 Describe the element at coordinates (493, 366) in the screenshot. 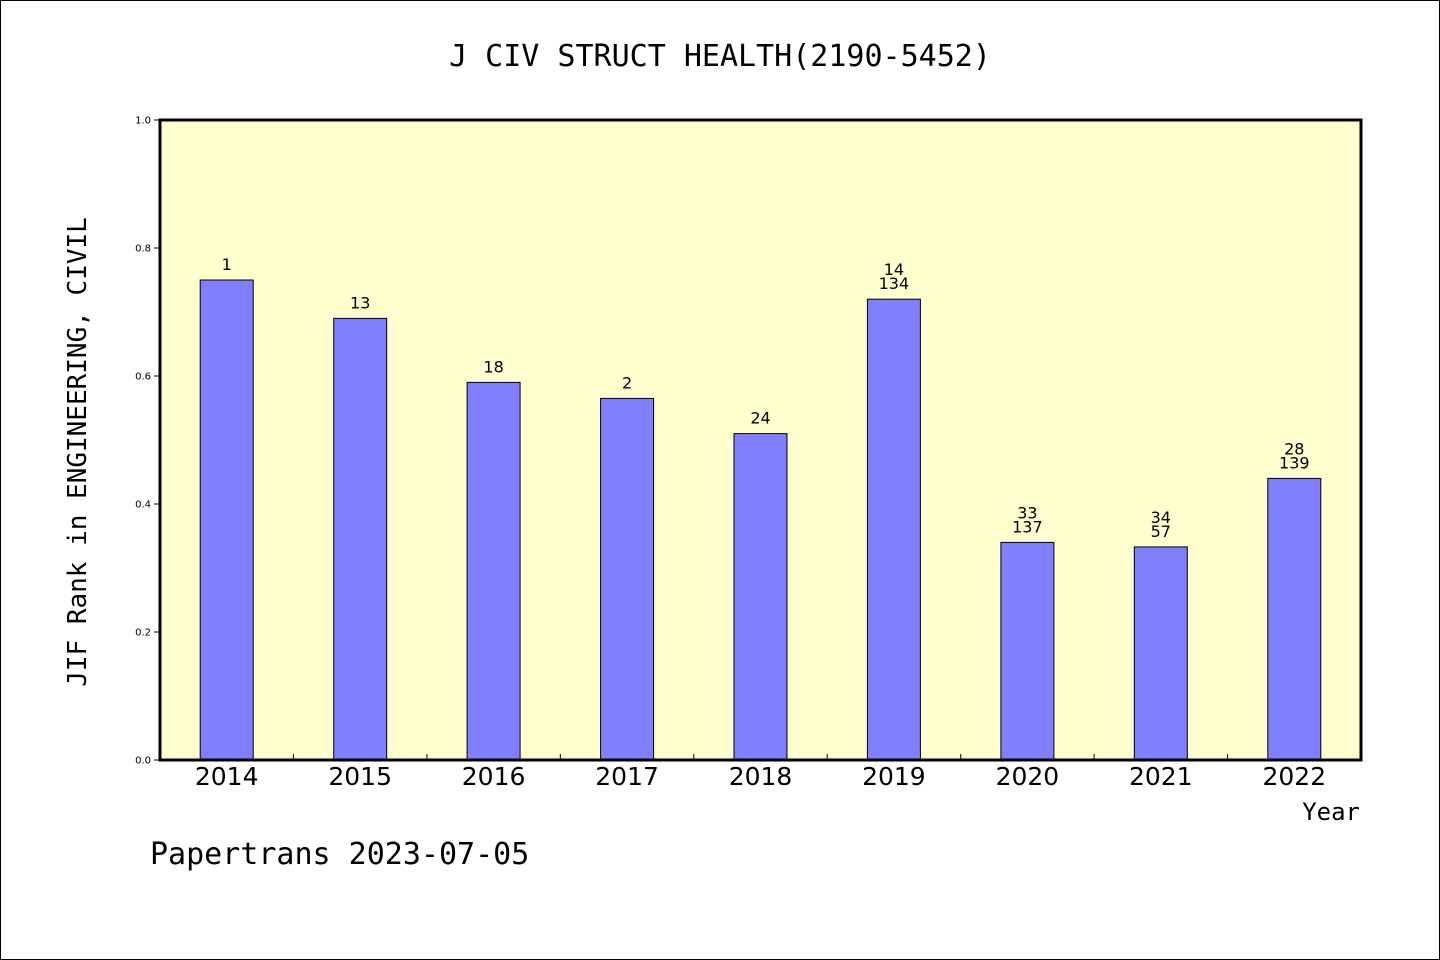

I see `bar-data-label: 18` at that location.